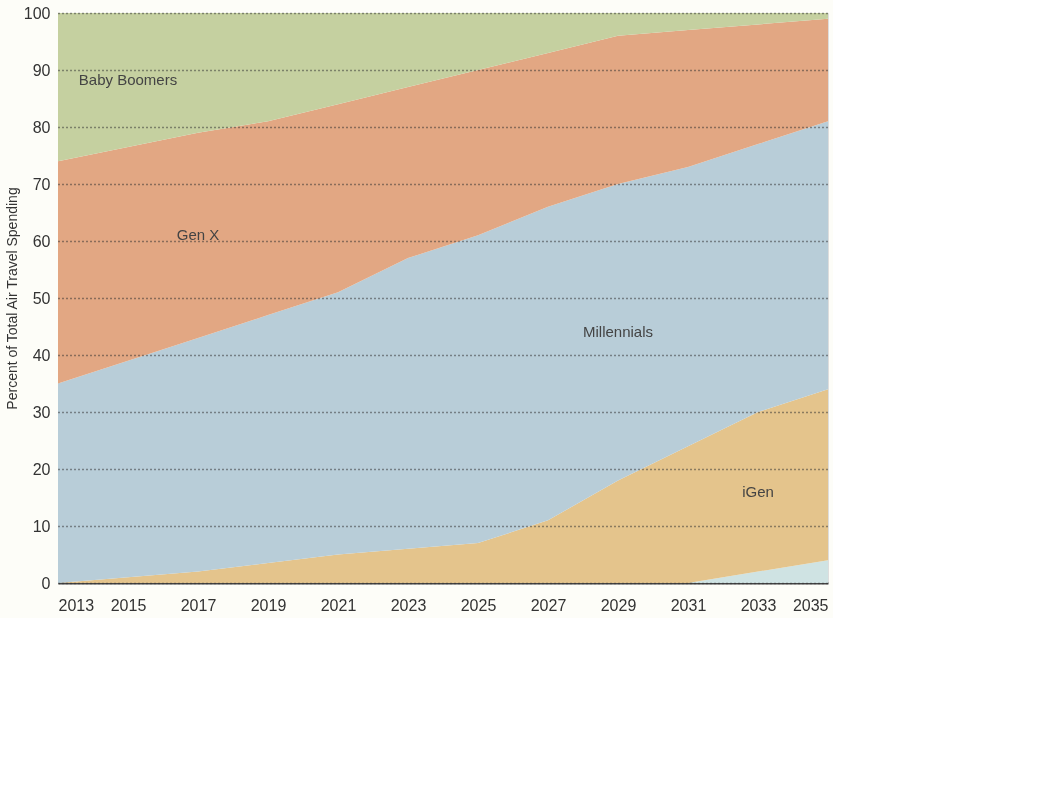  What do you see at coordinates (618, 332) in the screenshot?
I see `series-label: Millennials` at bounding box center [618, 332].